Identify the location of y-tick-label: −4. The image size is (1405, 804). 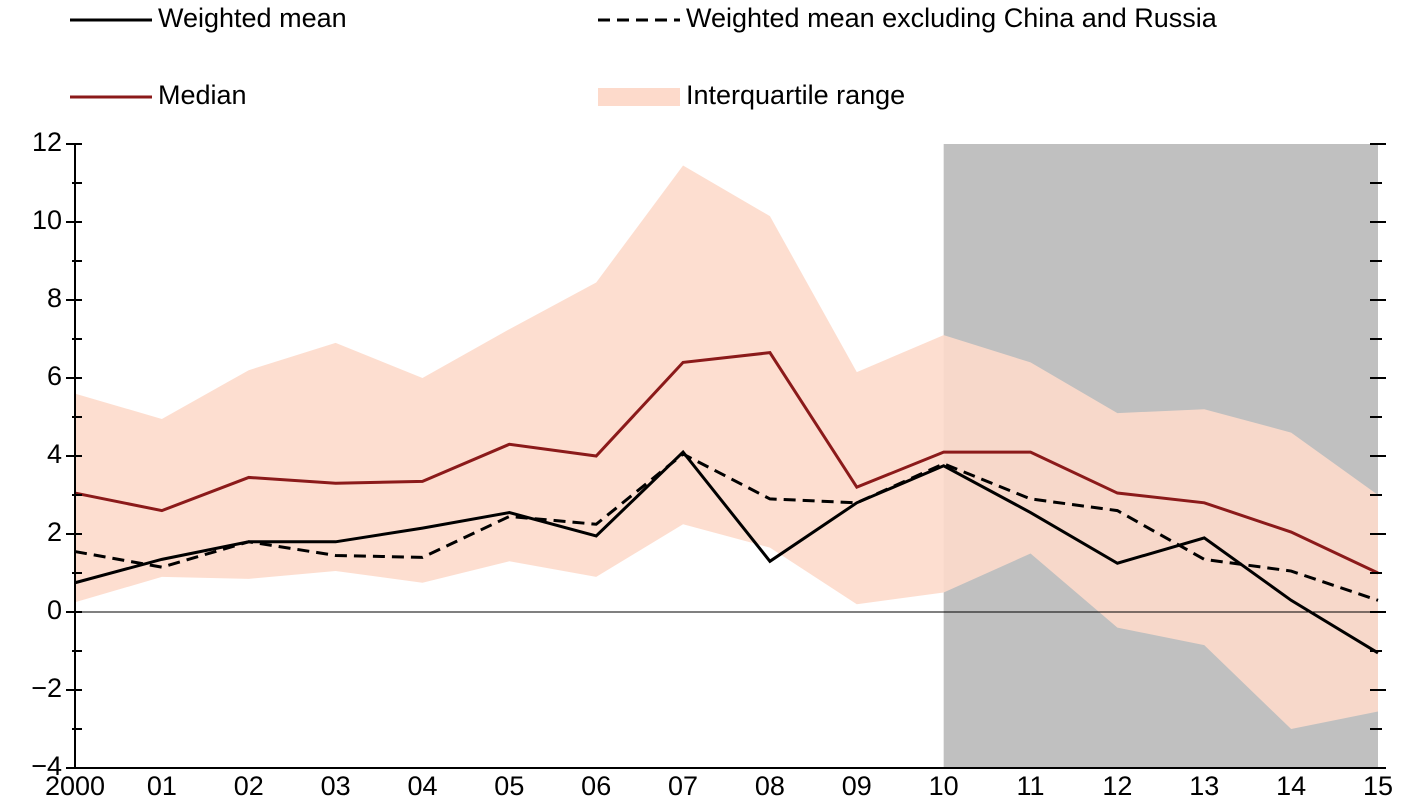
(46, 766).